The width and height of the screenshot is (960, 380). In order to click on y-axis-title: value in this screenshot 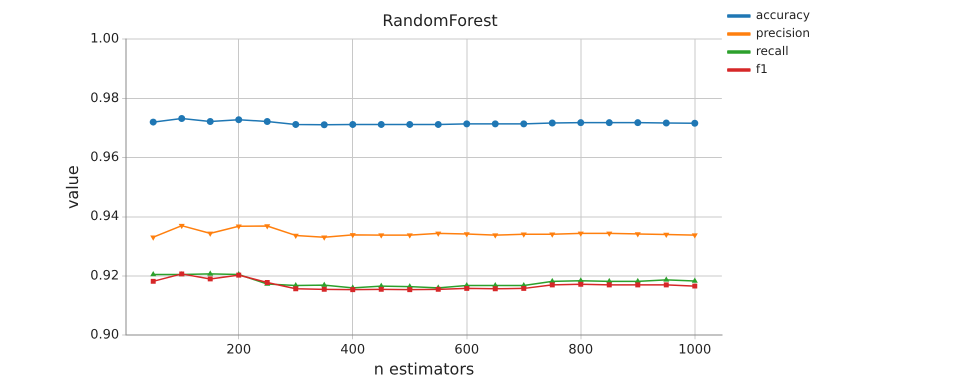, I will do `click(72, 187)`.